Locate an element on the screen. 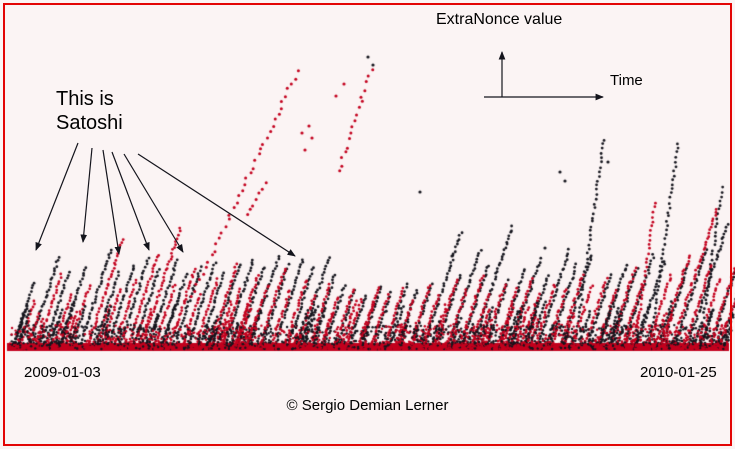  satoshi-annotation: This is Satoshi is located at coordinates (89, 111).